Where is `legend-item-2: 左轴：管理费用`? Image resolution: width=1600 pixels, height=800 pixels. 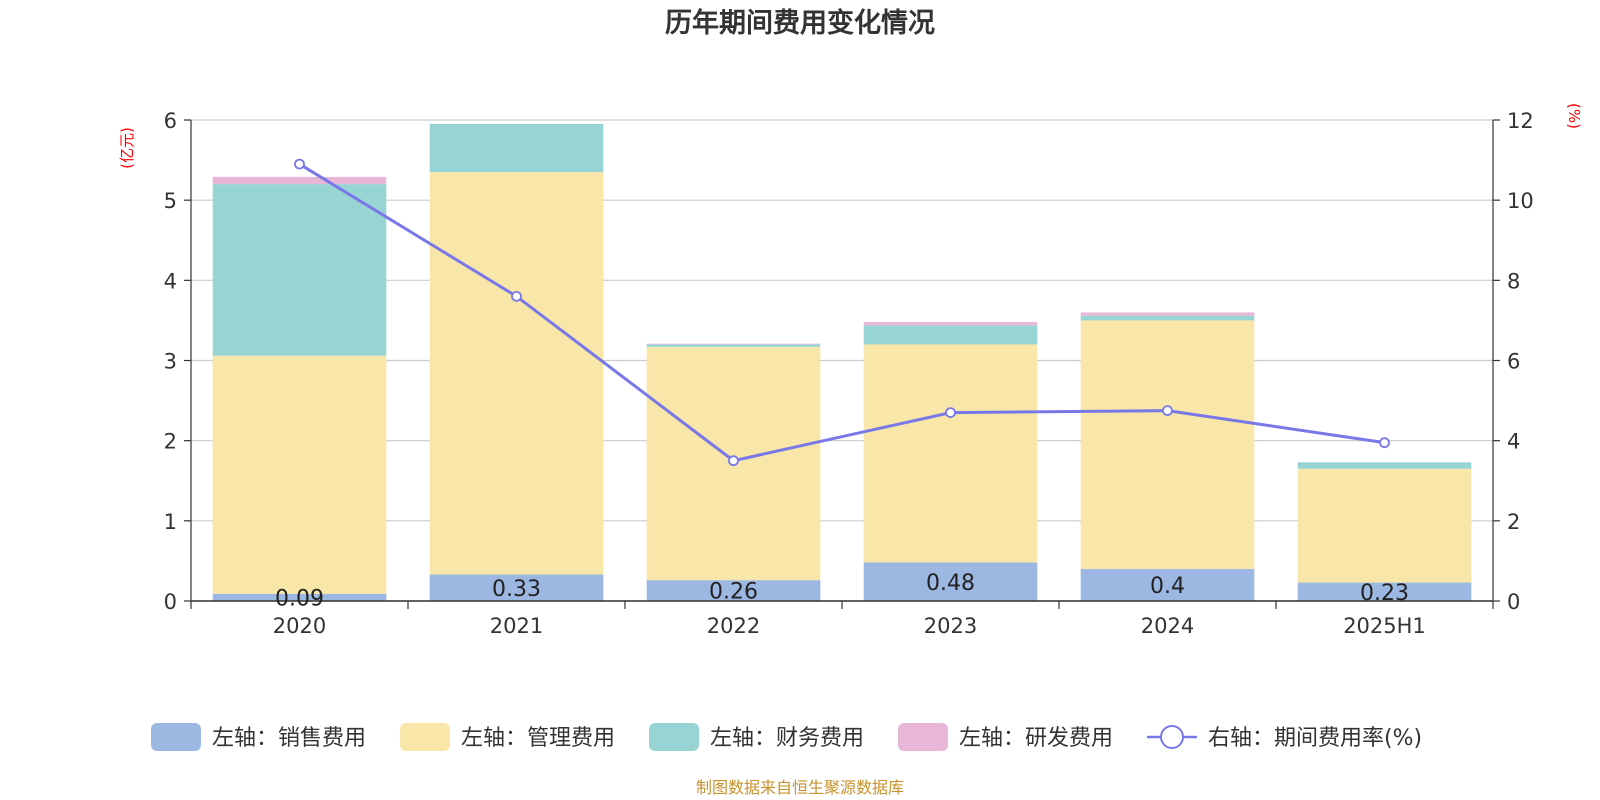 legend-item-2: 左轴：管理费用 is located at coordinates (507, 737).